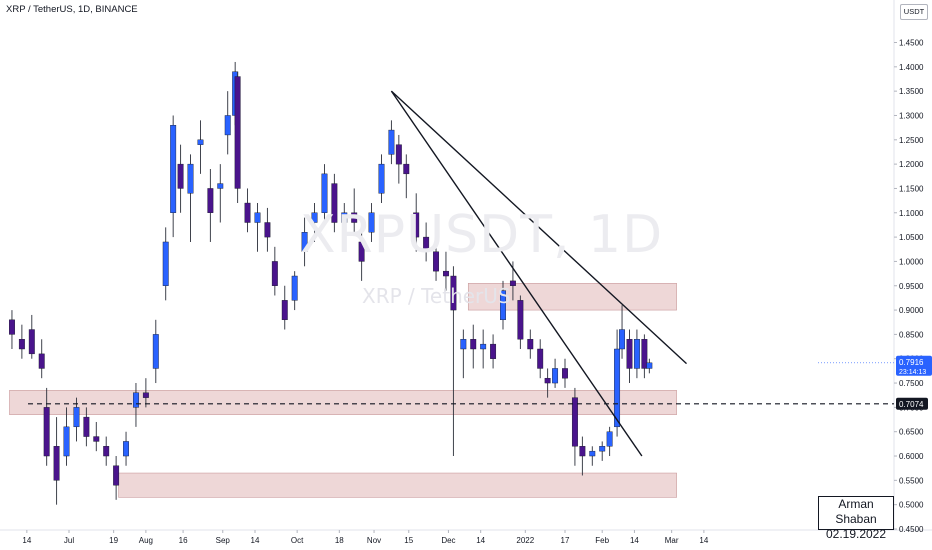 The width and height of the screenshot is (932, 550). What do you see at coordinates (911, 140) in the screenshot?
I see `y-tick-label-4: 1.2500` at bounding box center [911, 140].